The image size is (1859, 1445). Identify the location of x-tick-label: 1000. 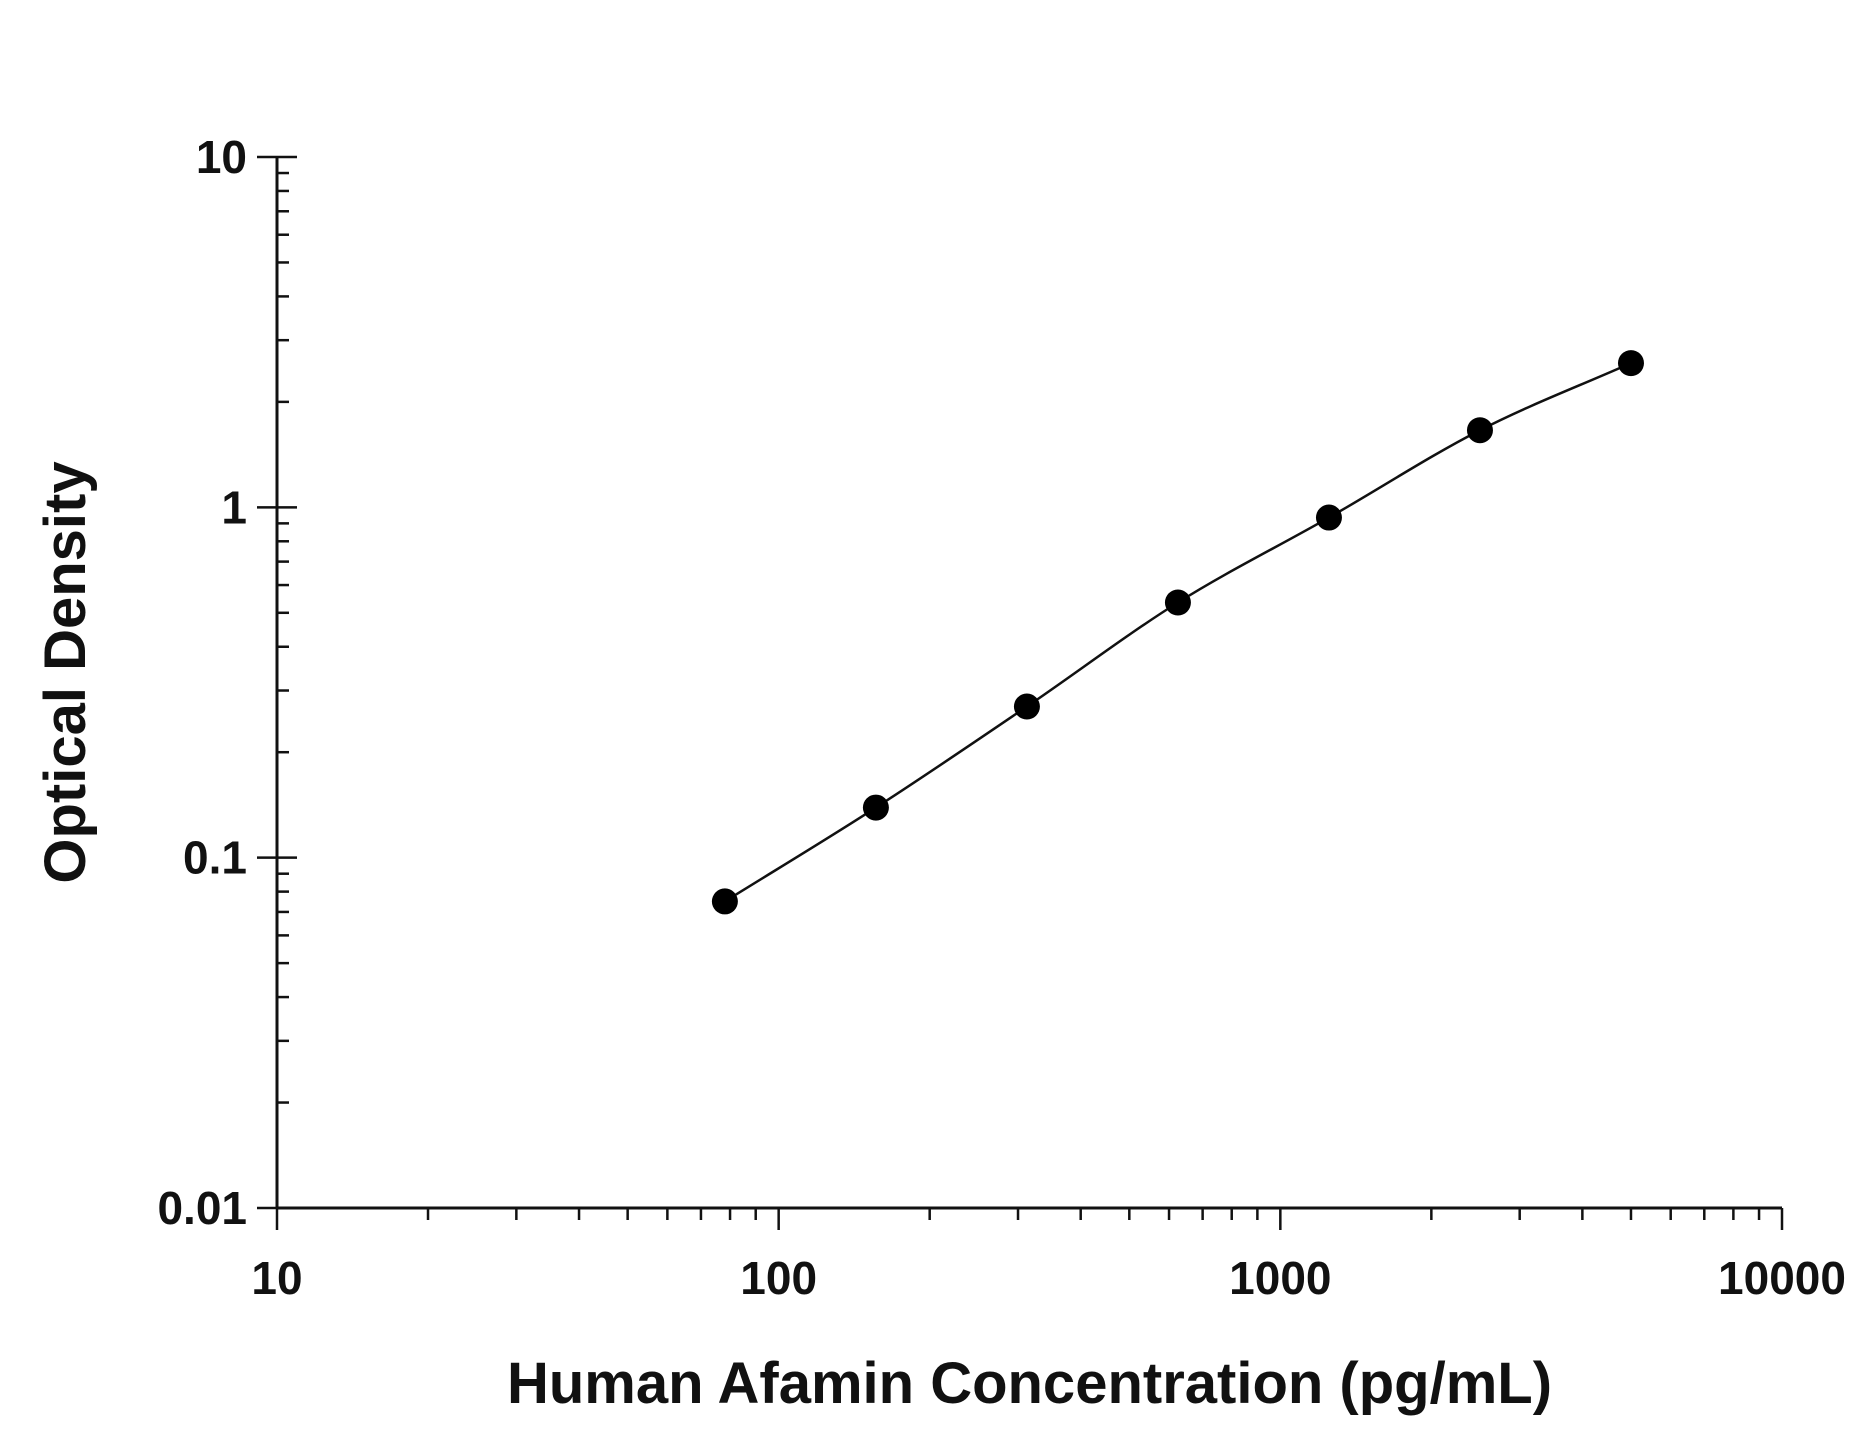
(1280, 1278).